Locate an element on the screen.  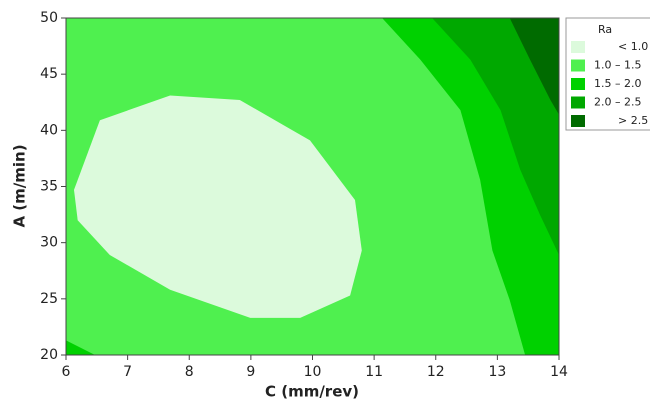
y-tick-label: 30 is located at coordinates (49, 243).